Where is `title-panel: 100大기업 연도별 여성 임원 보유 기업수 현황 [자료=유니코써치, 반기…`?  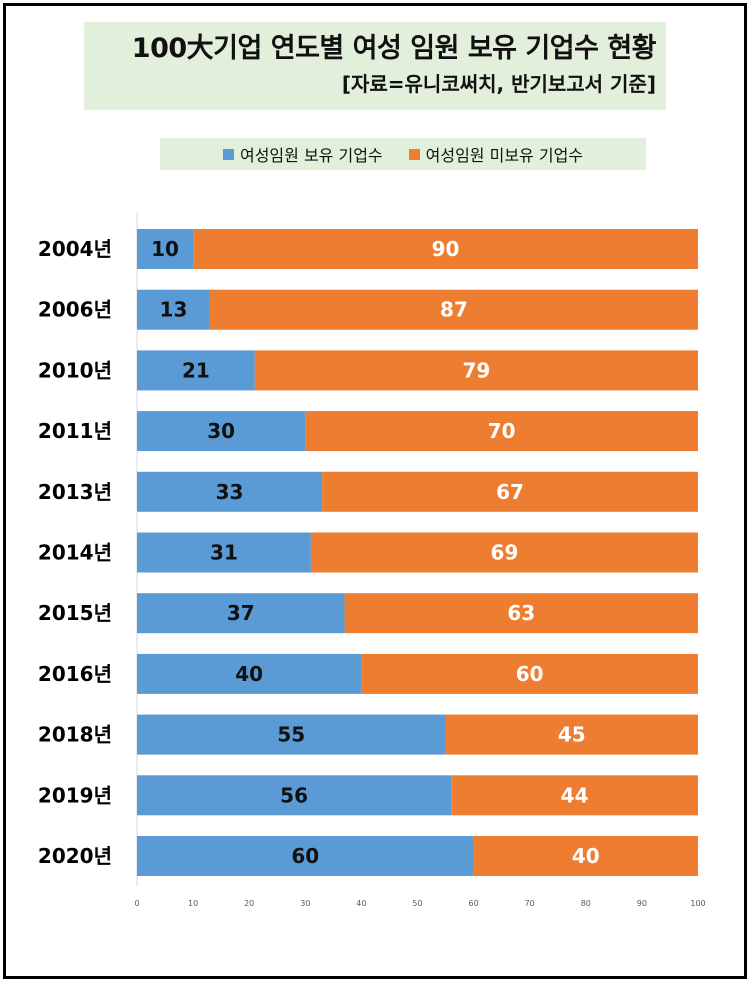
title-panel: 100大기업 연도별 여성 임원 보유 기업수 현황 [자료=유니코써치, 반기… is located at coordinates (375, 66).